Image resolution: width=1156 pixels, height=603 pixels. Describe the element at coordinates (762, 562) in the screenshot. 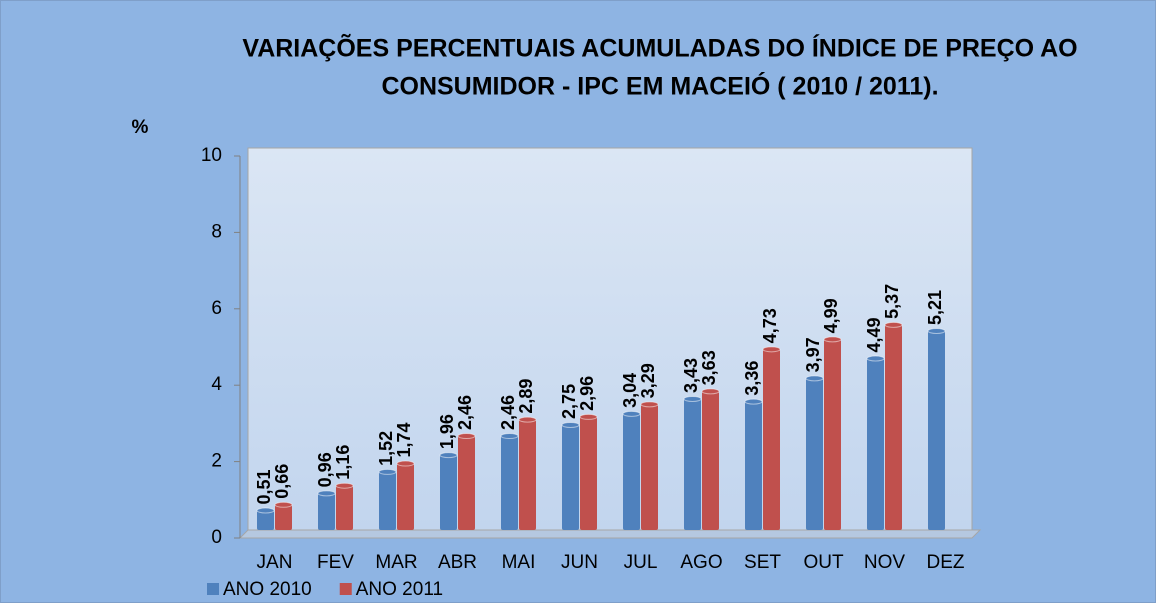

I see `x-tick-label: SET` at that location.